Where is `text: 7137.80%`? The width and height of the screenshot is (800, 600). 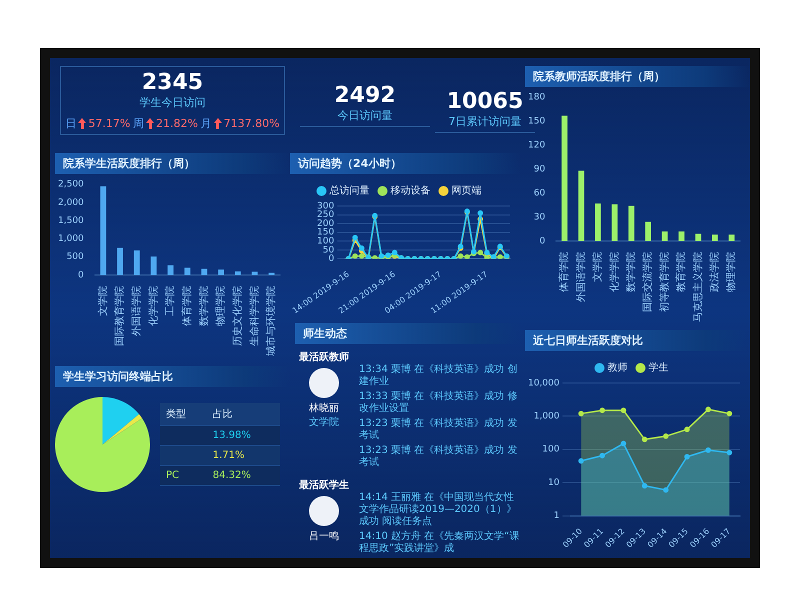 text: 7137.80% is located at coordinates (252, 123).